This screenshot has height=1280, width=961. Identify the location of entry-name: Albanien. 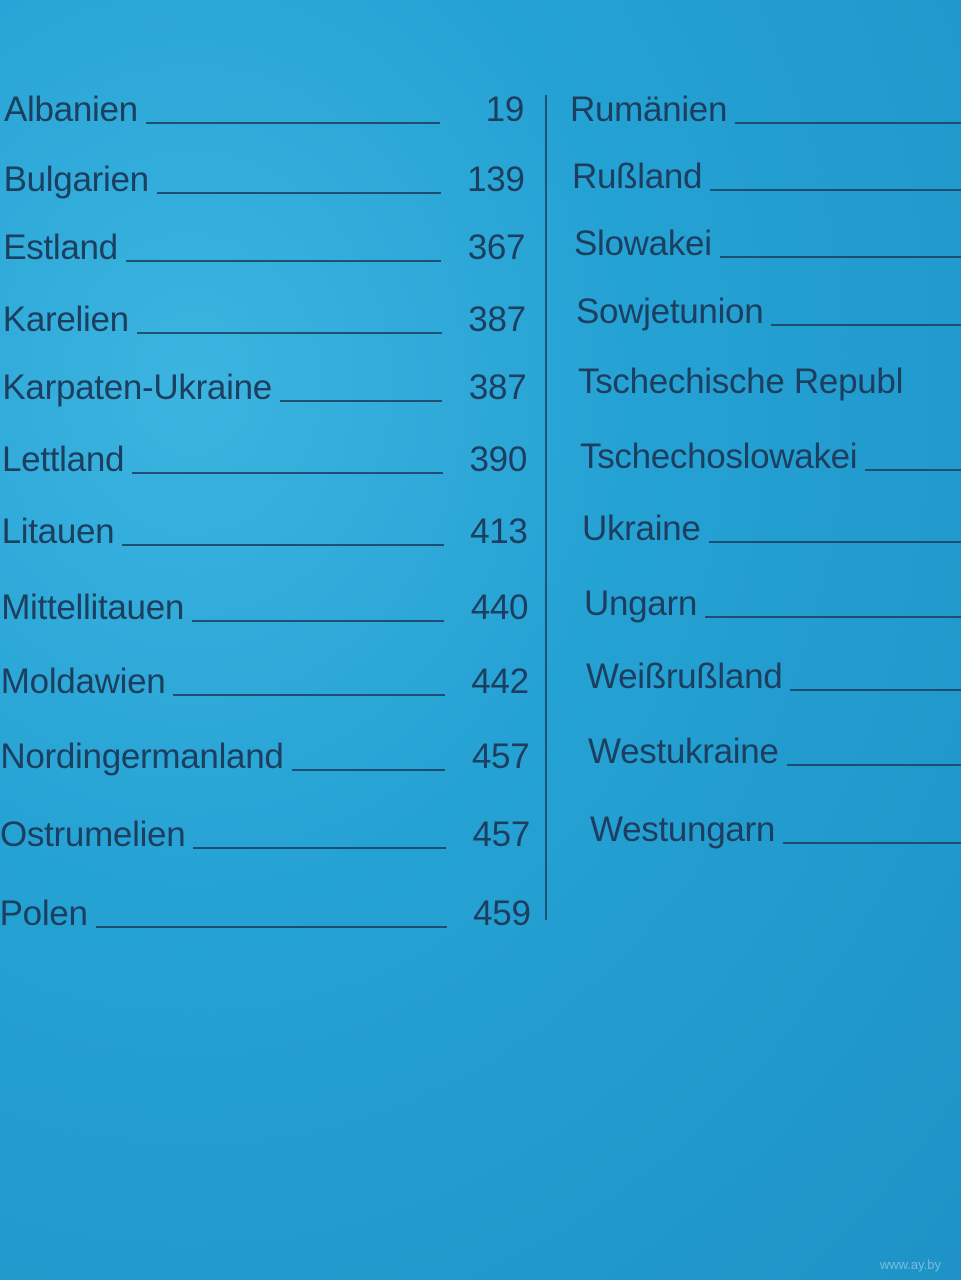
(71, 109).